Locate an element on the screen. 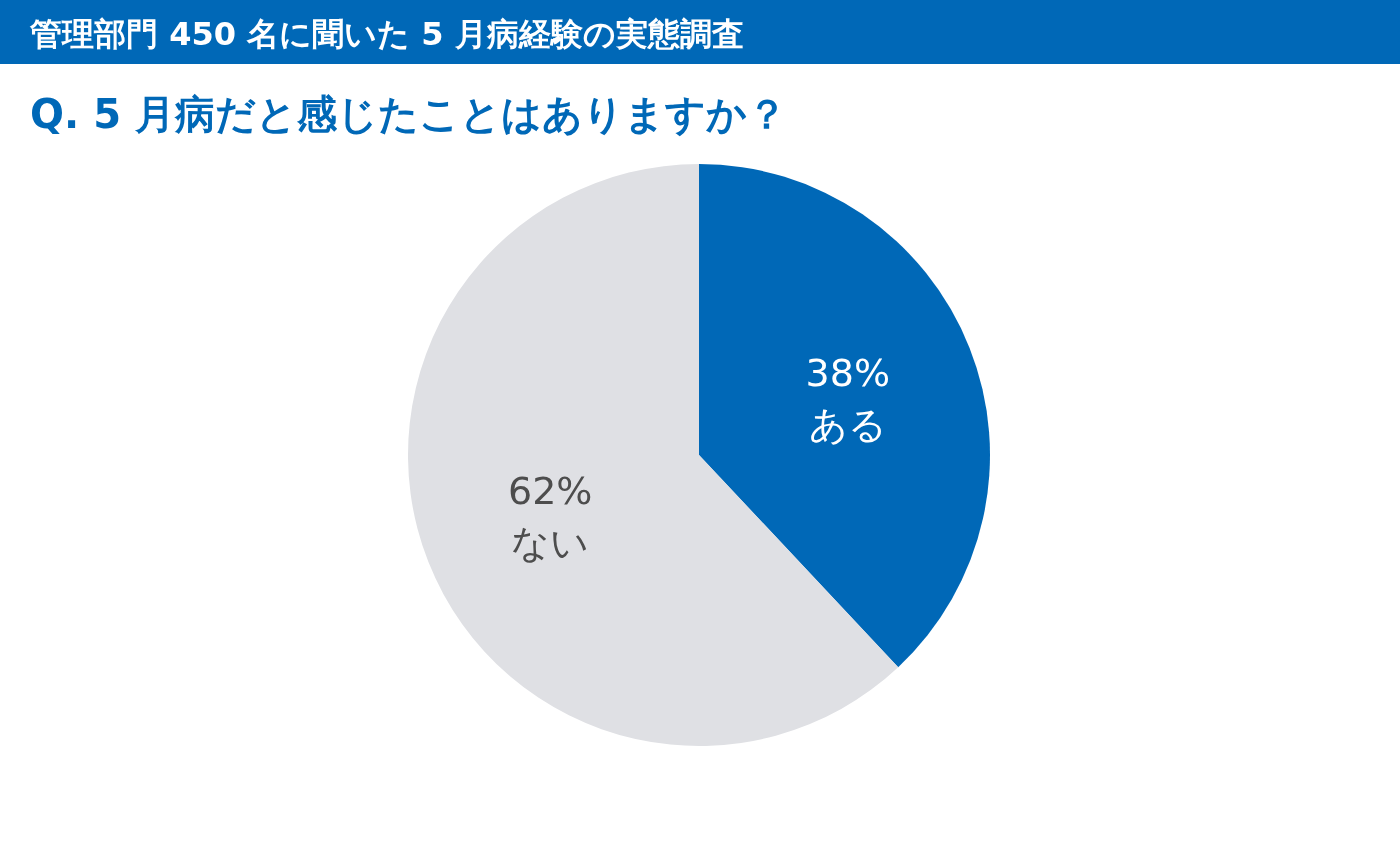 This screenshot has width=1400, height=866. slice-label: ある is located at coordinates (847, 425).